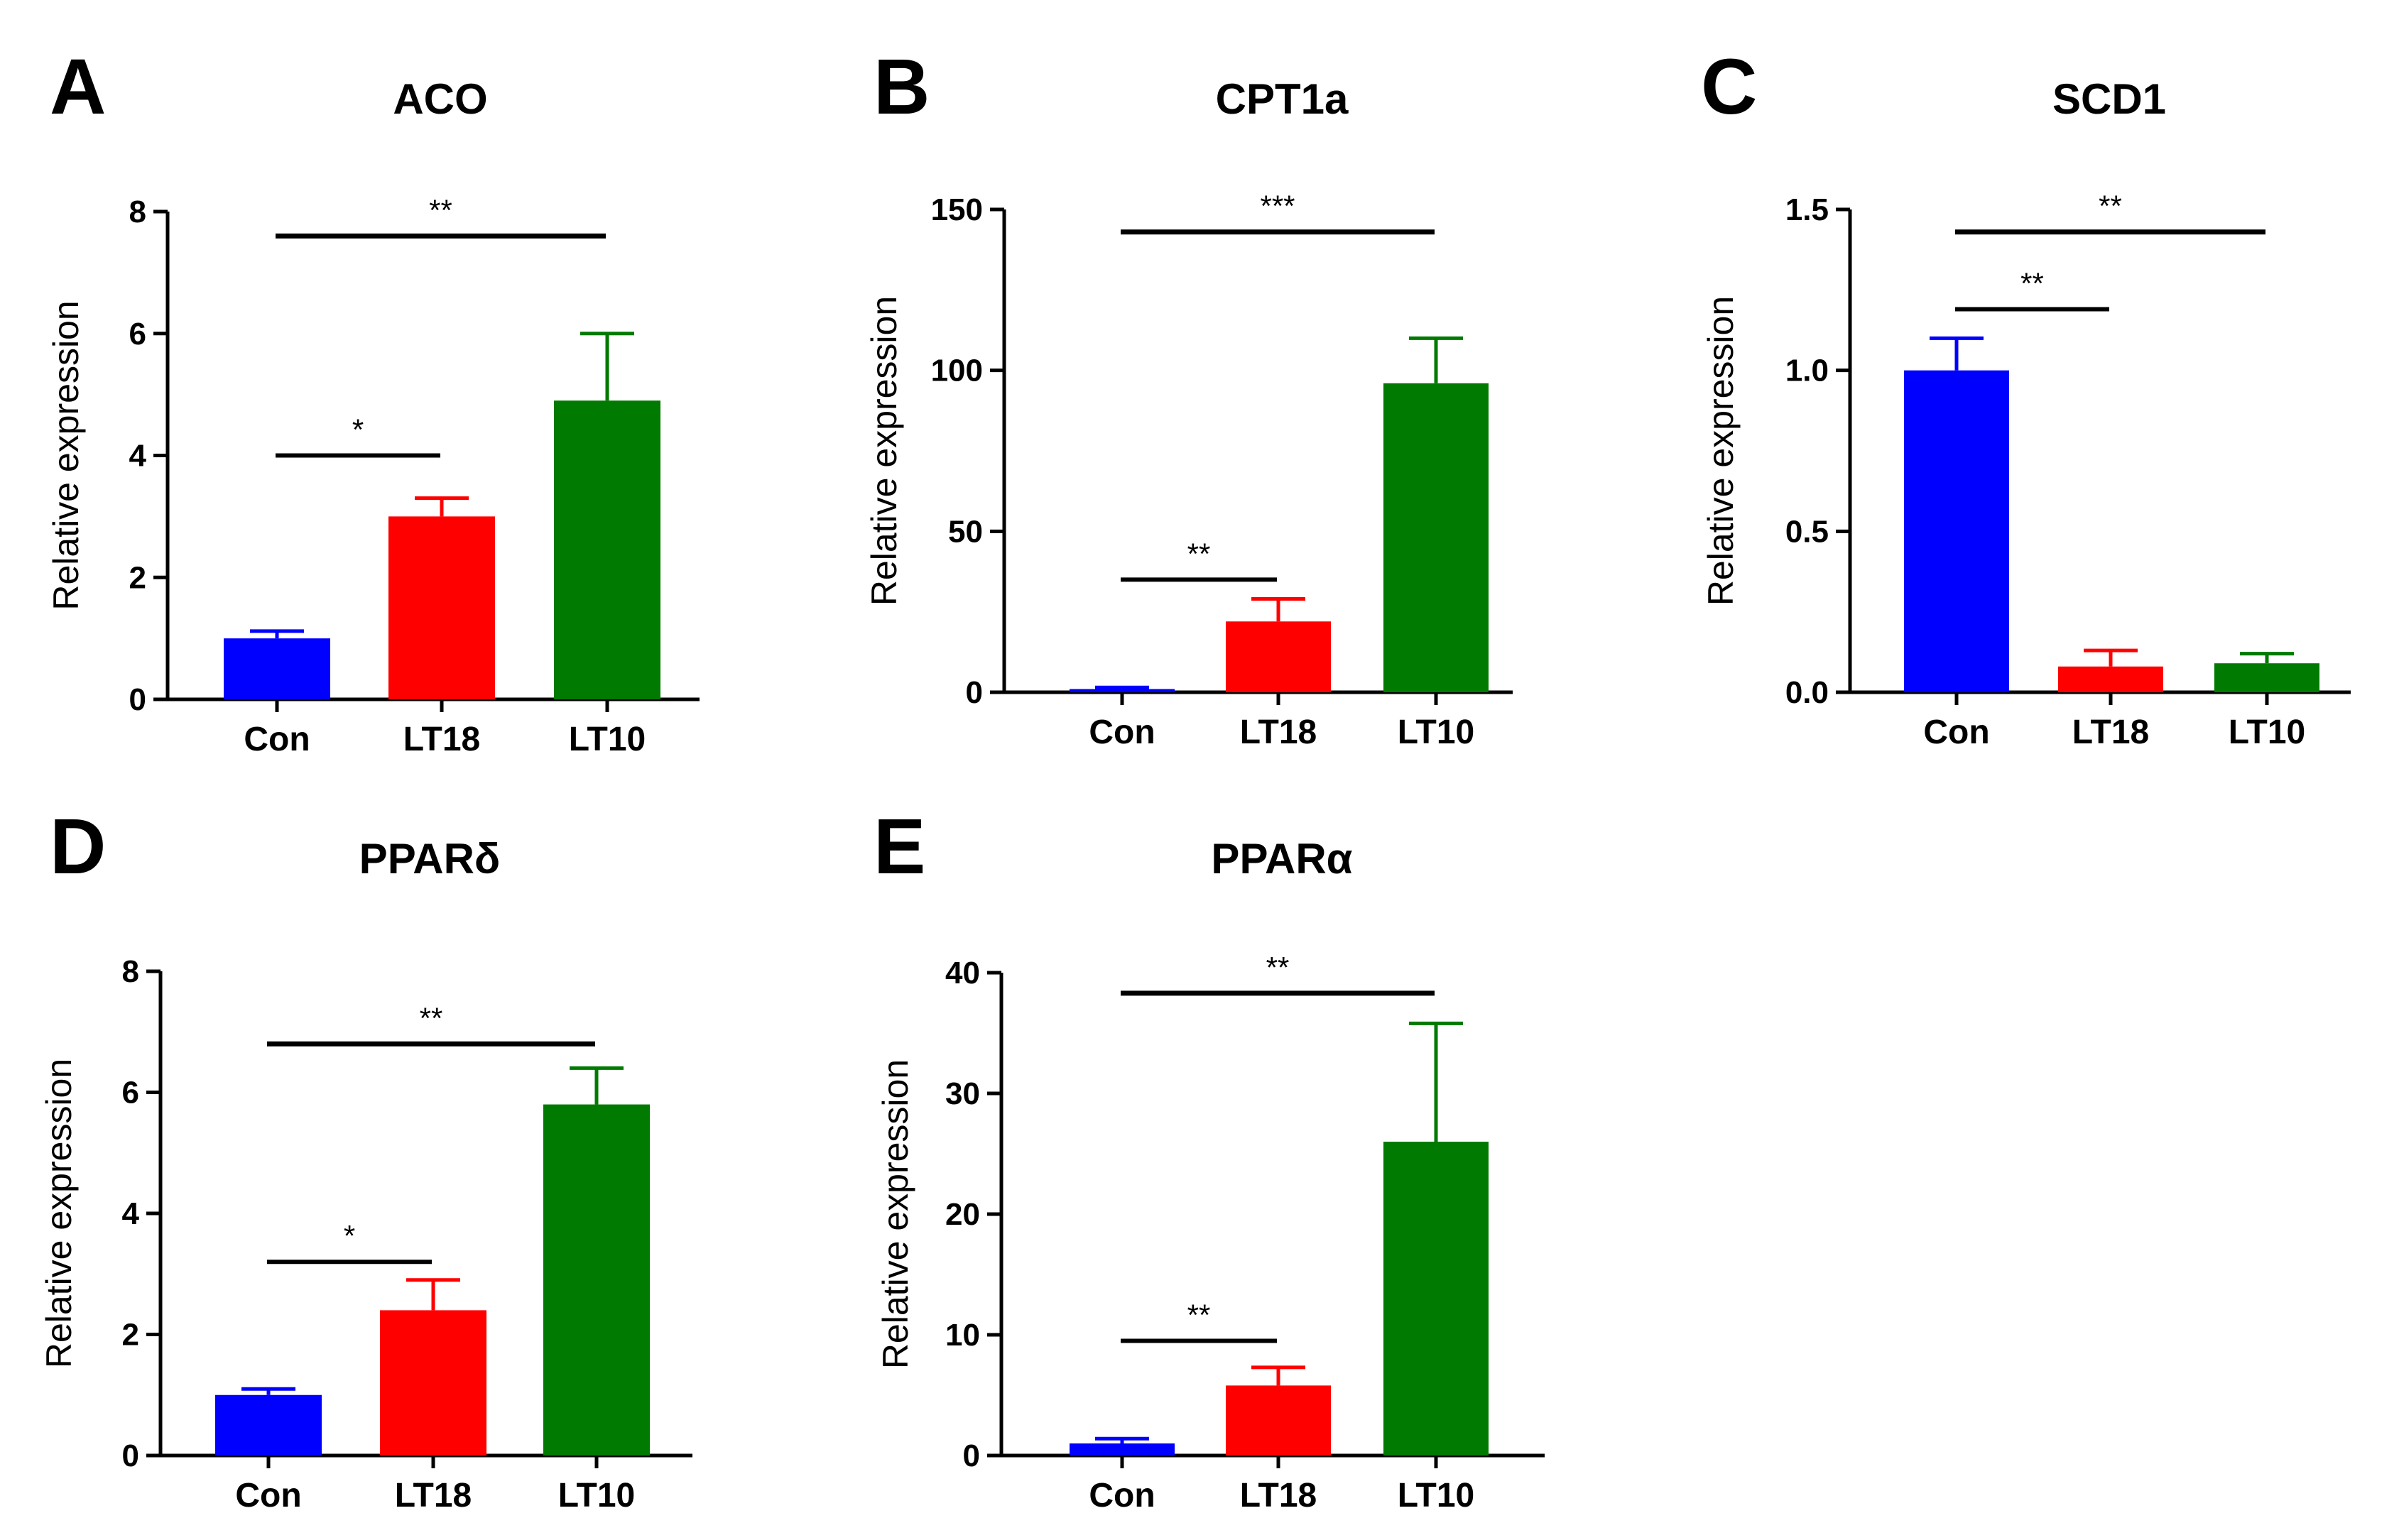  I want to click on y-tick-label: 50, so click(965, 531).